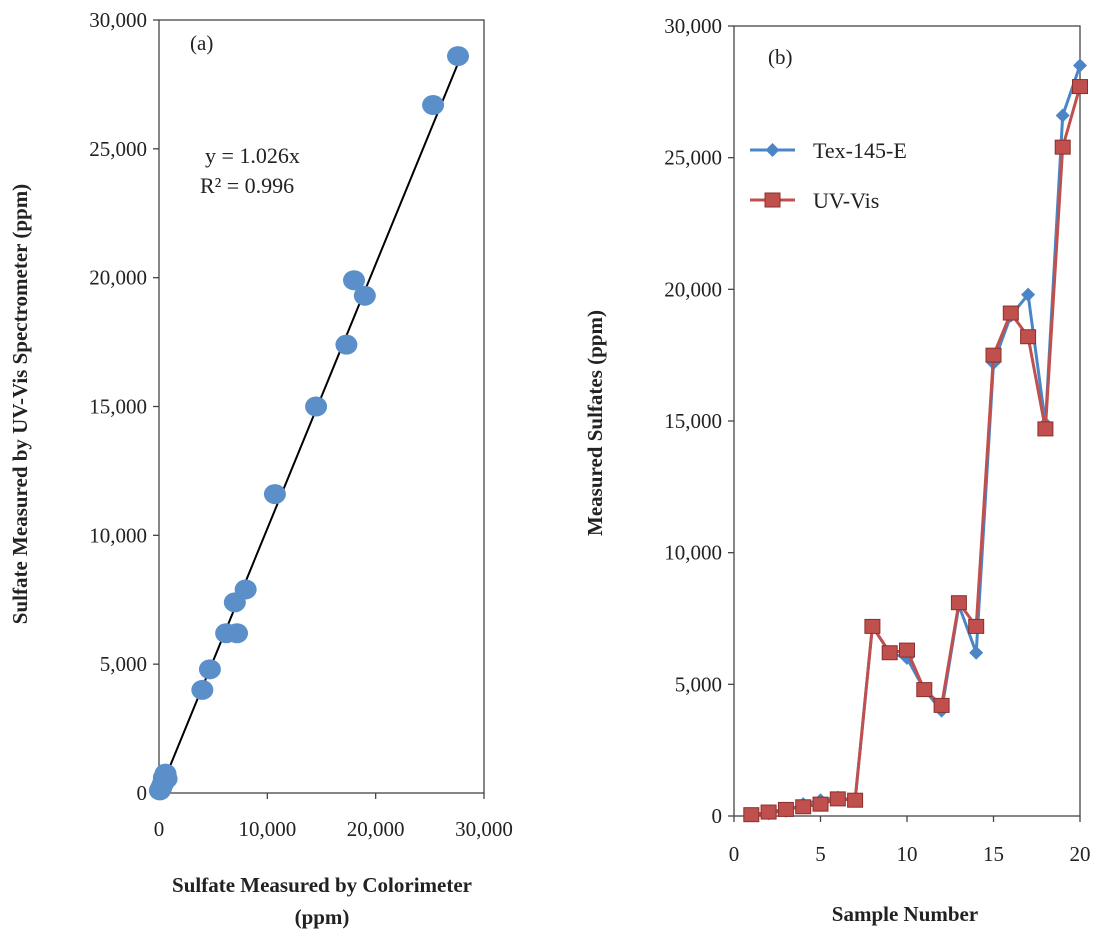 This screenshot has width=1096, height=936. I want to click on x-axis-title-b: Sample Number, so click(905, 914).